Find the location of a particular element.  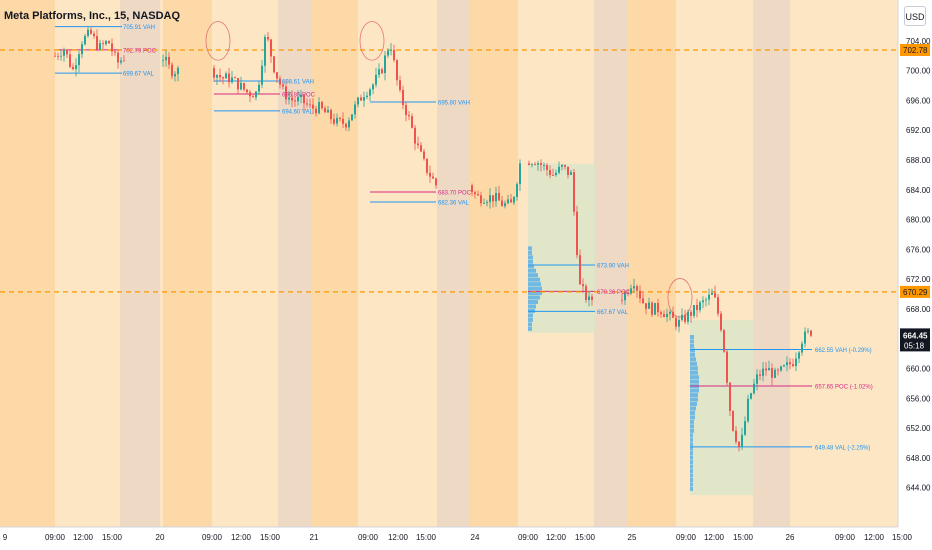

profile-label-vah: 698.61 VAH is located at coordinates (298, 83).